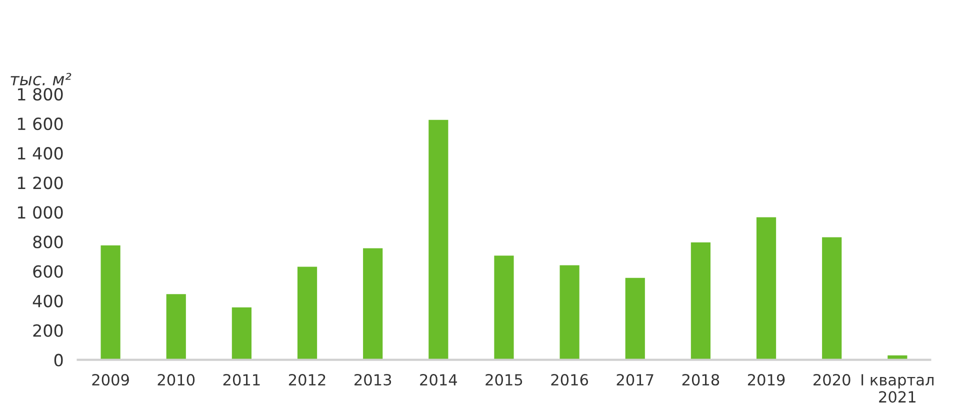 The image size is (972, 416). I want to click on x-tick-label: 2020, so click(832, 380).